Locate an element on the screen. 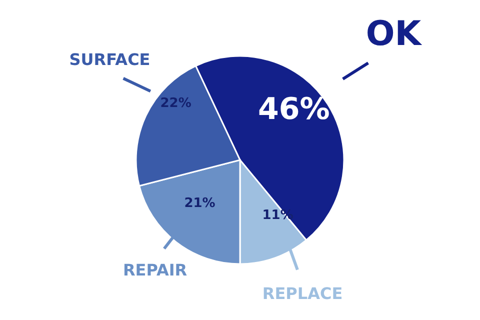 This screenshot has width=480, height=320. slice-label: REPLACE is located at coordinates (302, 293).